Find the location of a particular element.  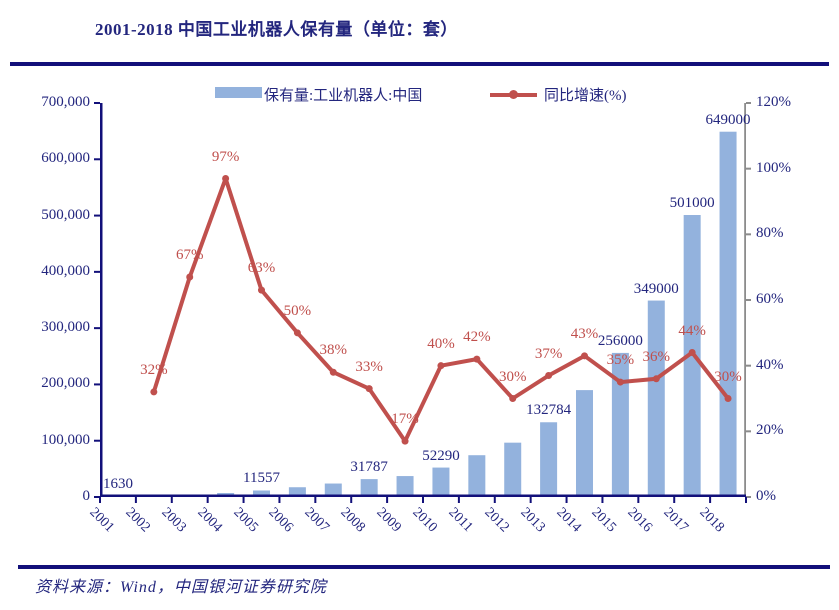

line-label-2004: 97% is located at coordinates (225, 156).